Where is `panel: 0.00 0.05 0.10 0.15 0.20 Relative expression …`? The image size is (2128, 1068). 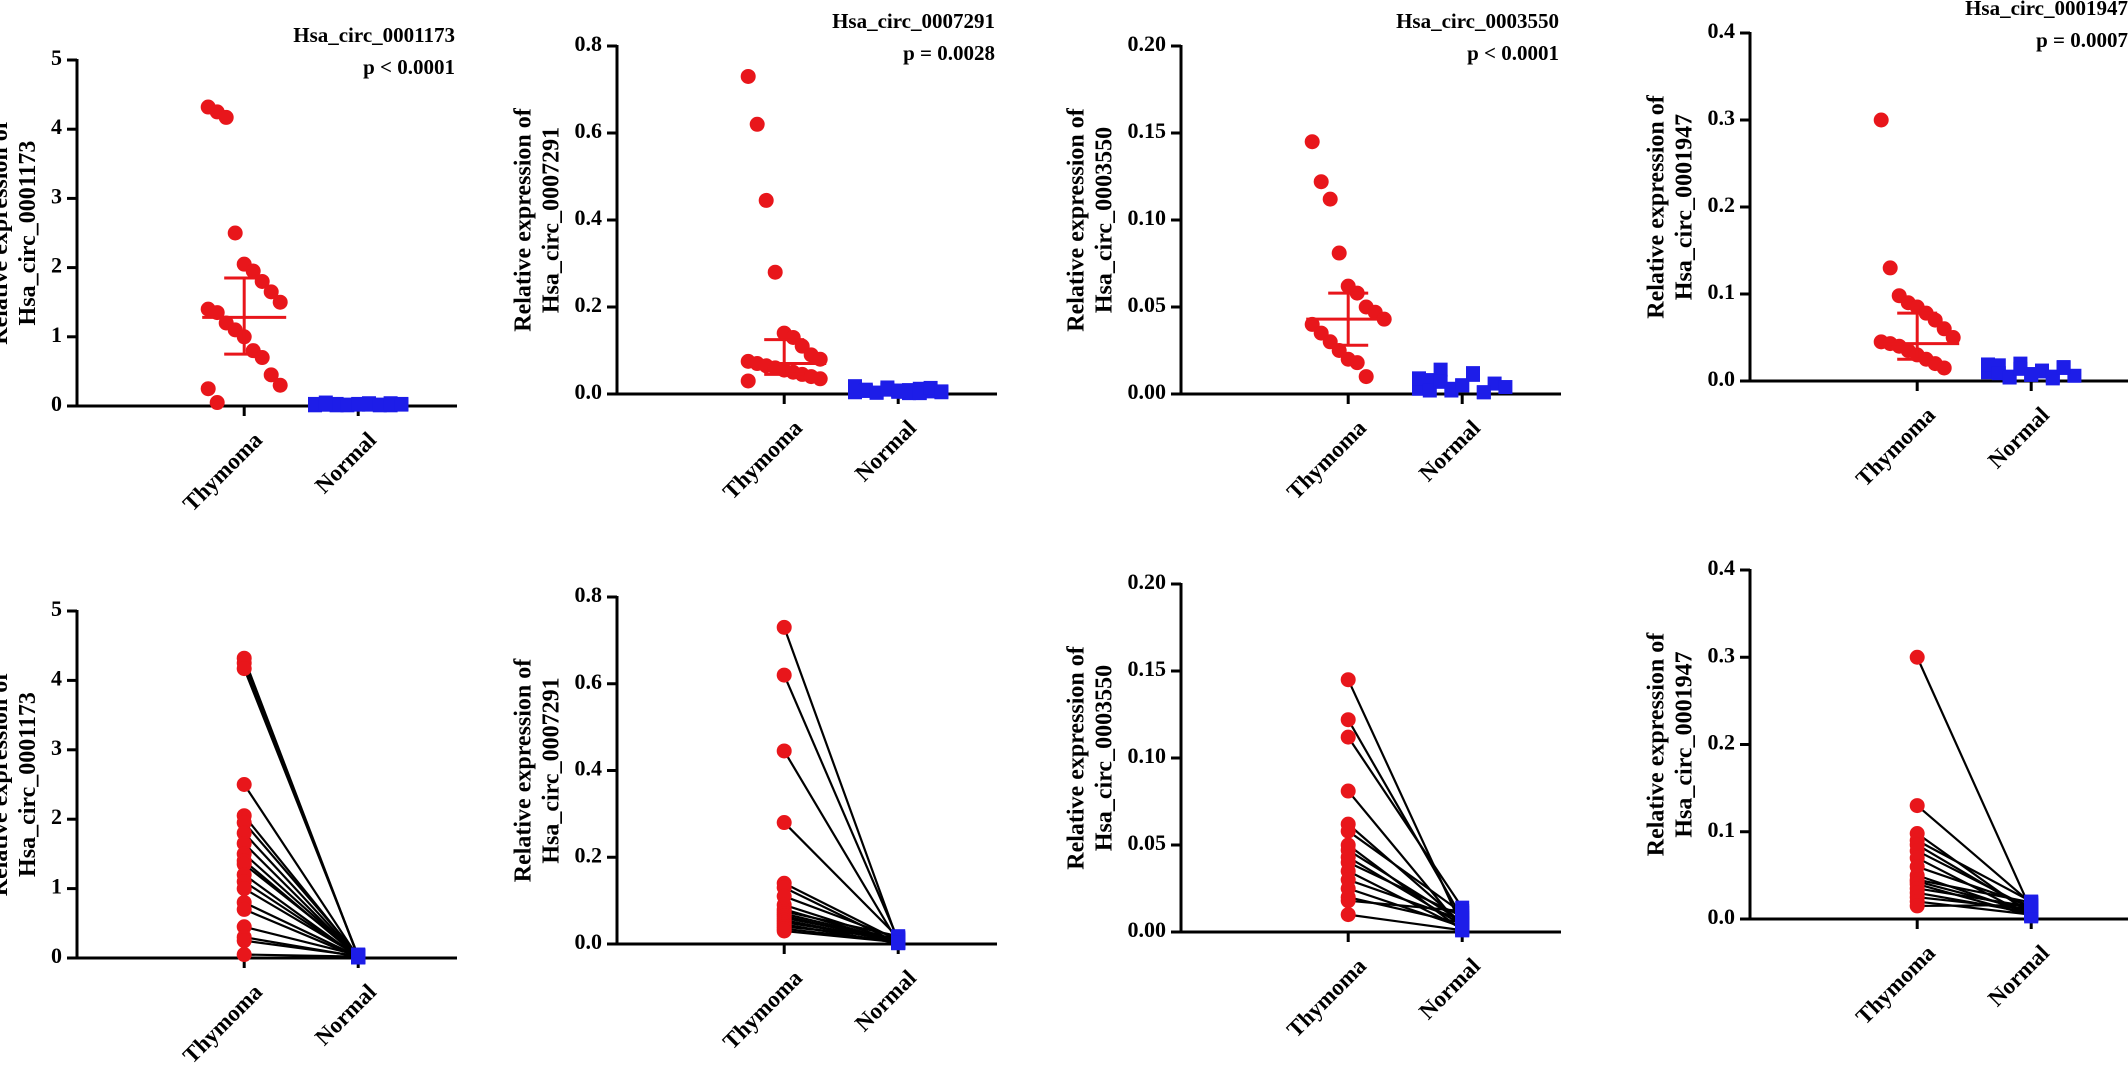 panel: 0.00 0.05 0.10 0.15 0.20 Relative expression … is located at coordinates (1312, 805).